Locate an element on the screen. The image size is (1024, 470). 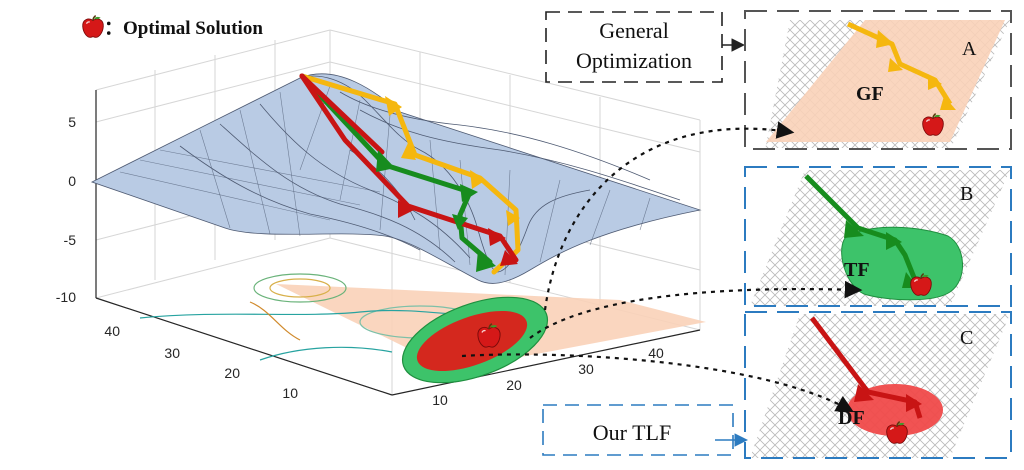
legend: ：Optimal Solution is located at coordinates (172, 26).